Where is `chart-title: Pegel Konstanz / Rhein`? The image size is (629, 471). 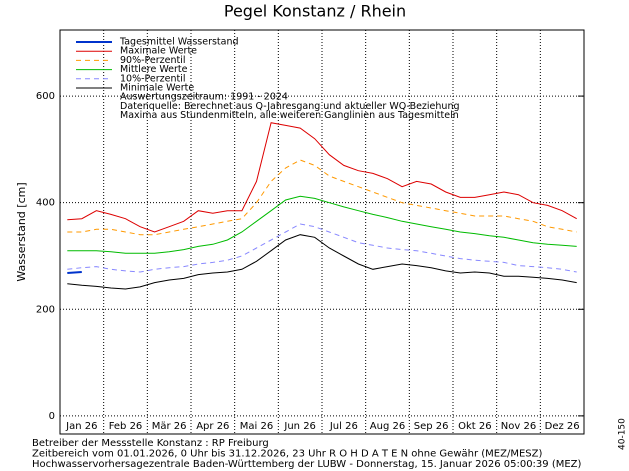 chart-title: Pegel Konstanz / Rhein is located at coordinates (315, 11).